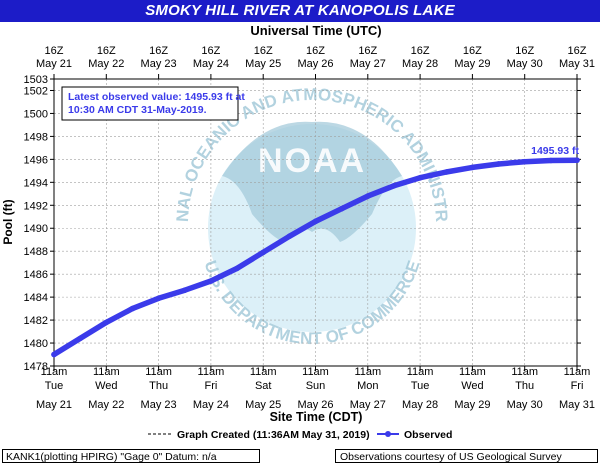  What do you see at coordinates (137, 110) in the screenshot?
I see `annotation-line-2: 10:30 AM CDT 31-May-2019.` at bounding box center [137, 110].